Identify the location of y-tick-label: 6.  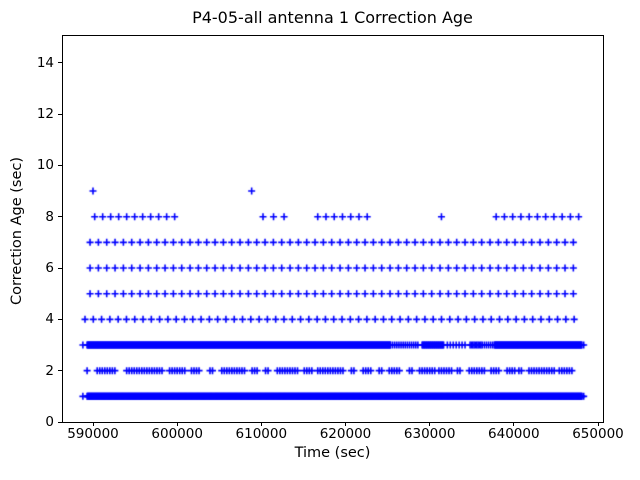
(49, 268).